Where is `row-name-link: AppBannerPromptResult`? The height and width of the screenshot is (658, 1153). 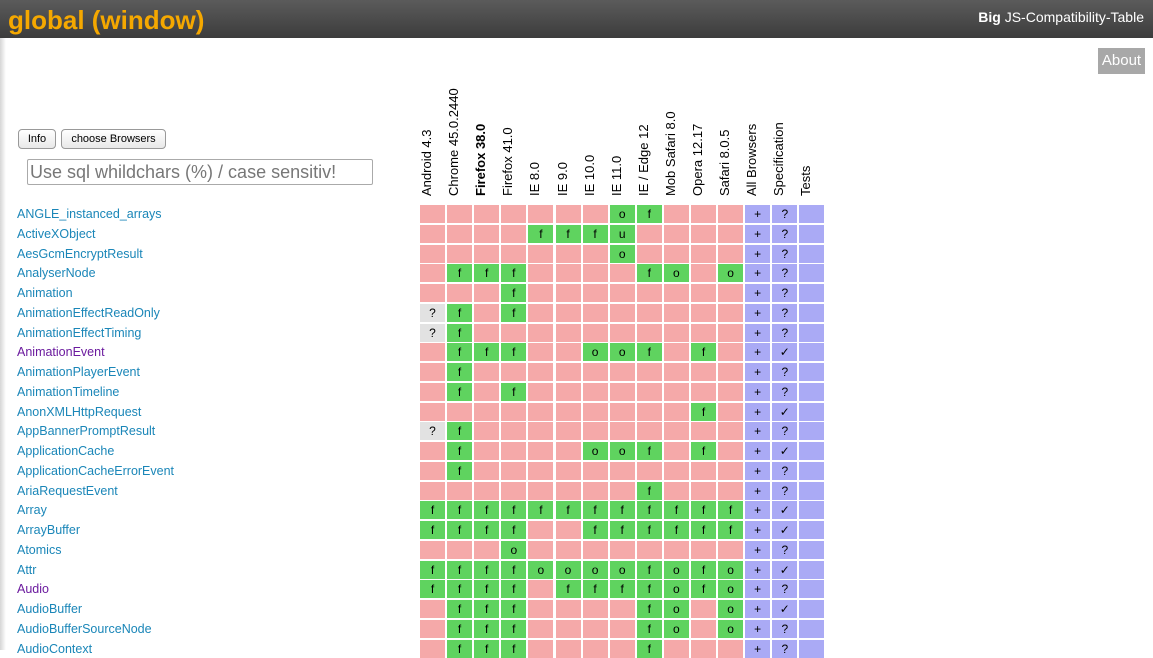
row-name-link: AppBannerPromptResult is located at coordinates (86, 431).